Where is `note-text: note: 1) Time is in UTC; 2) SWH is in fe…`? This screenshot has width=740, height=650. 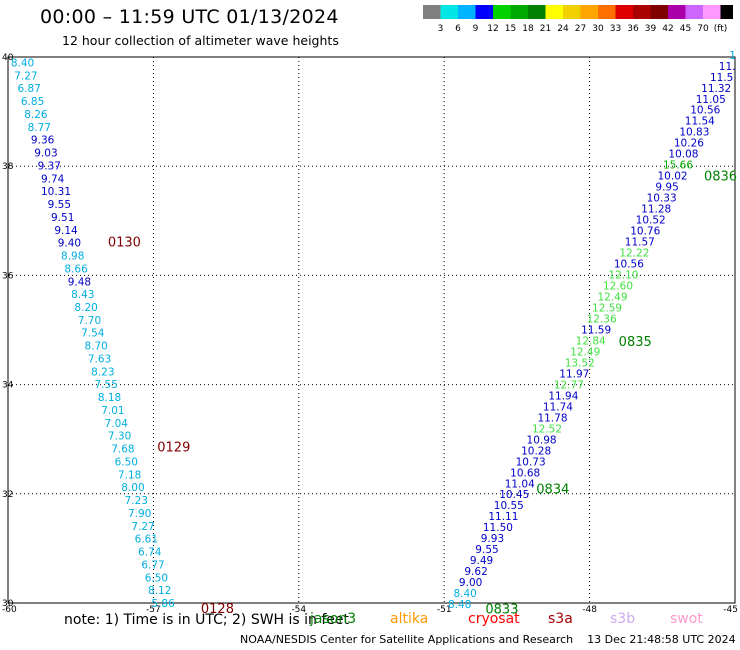 note-text: note: 1) Time is in UTC; 2) SWH is in fe… is located at coordinates (207, 620).